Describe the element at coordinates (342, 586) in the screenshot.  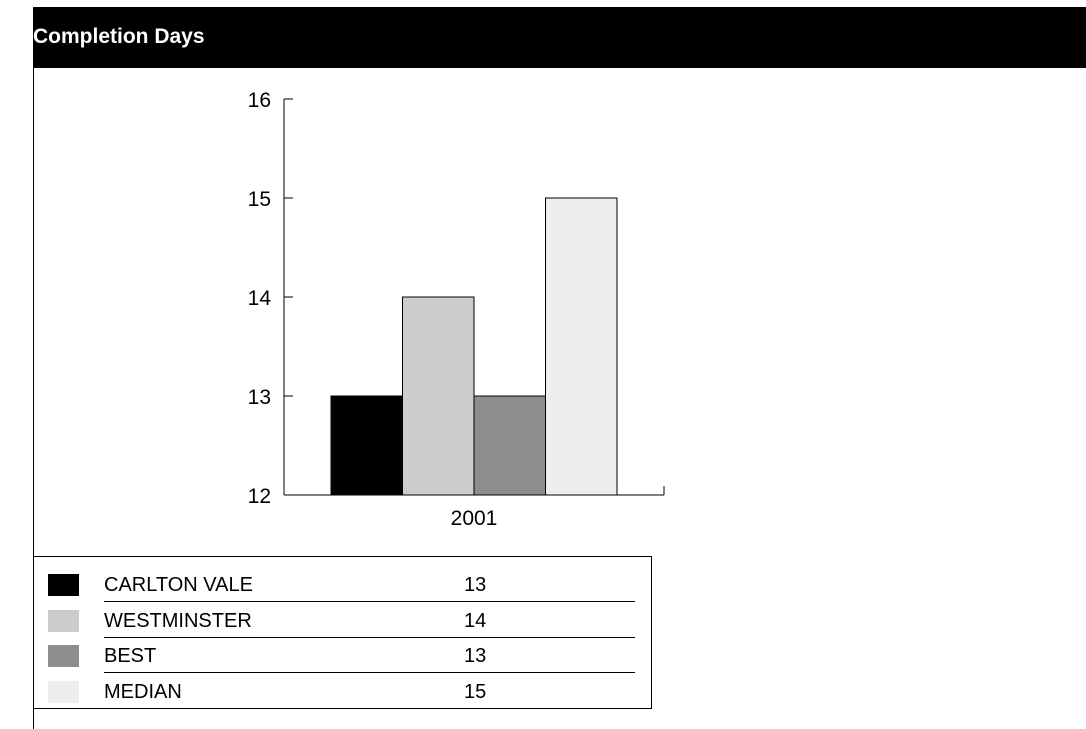
I see `legend-row: CARLTON VALE 13` at that location.